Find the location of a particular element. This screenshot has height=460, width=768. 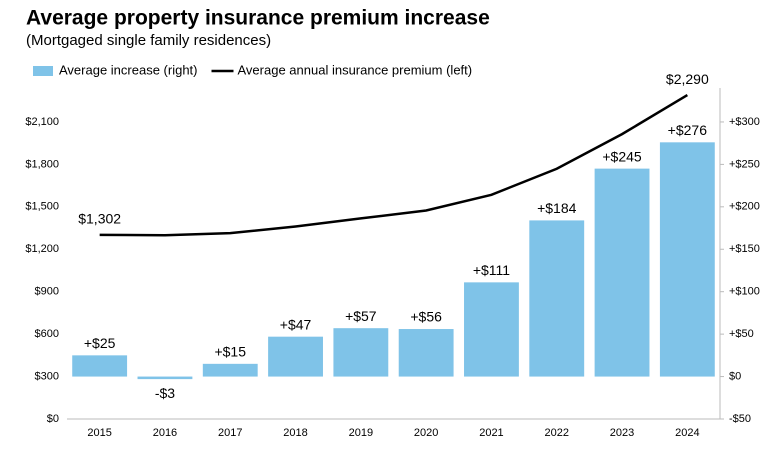

y2-tick-label: $0 is located at coordinates (735, 376).